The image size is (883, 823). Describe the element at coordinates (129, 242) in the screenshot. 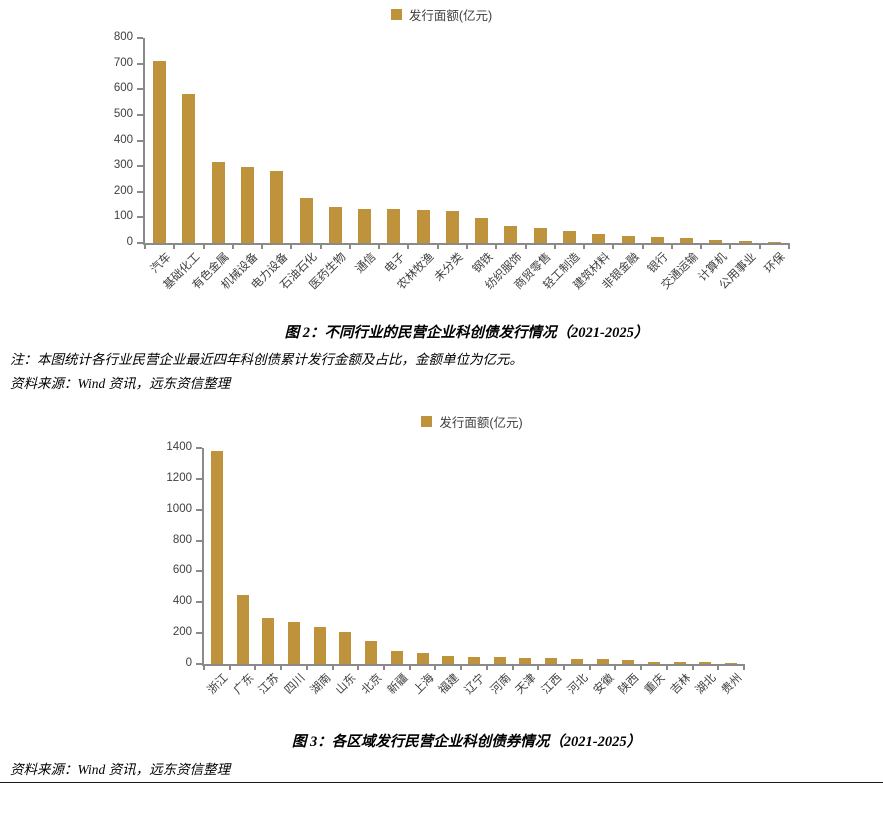

I see `y-axis-tick-label: 0` at that location.